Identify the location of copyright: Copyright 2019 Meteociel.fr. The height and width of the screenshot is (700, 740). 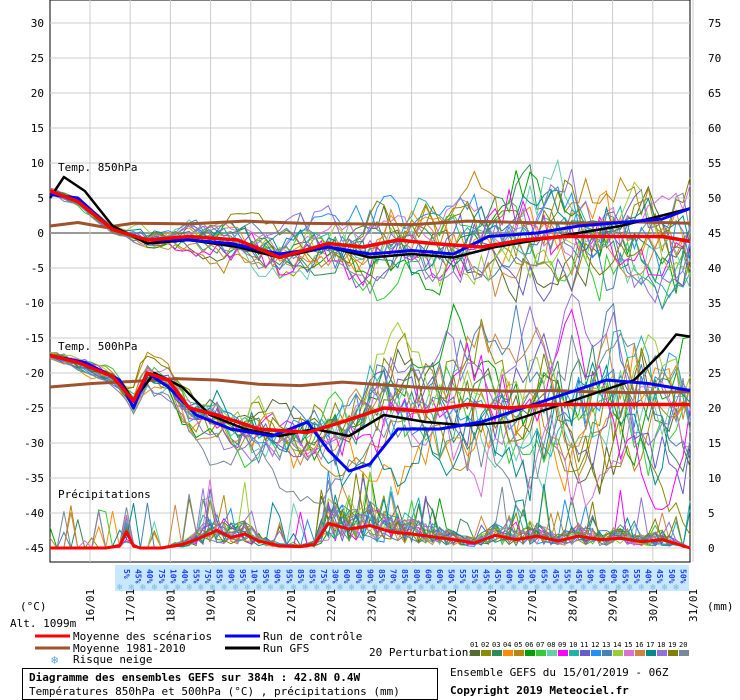
(539, 690).